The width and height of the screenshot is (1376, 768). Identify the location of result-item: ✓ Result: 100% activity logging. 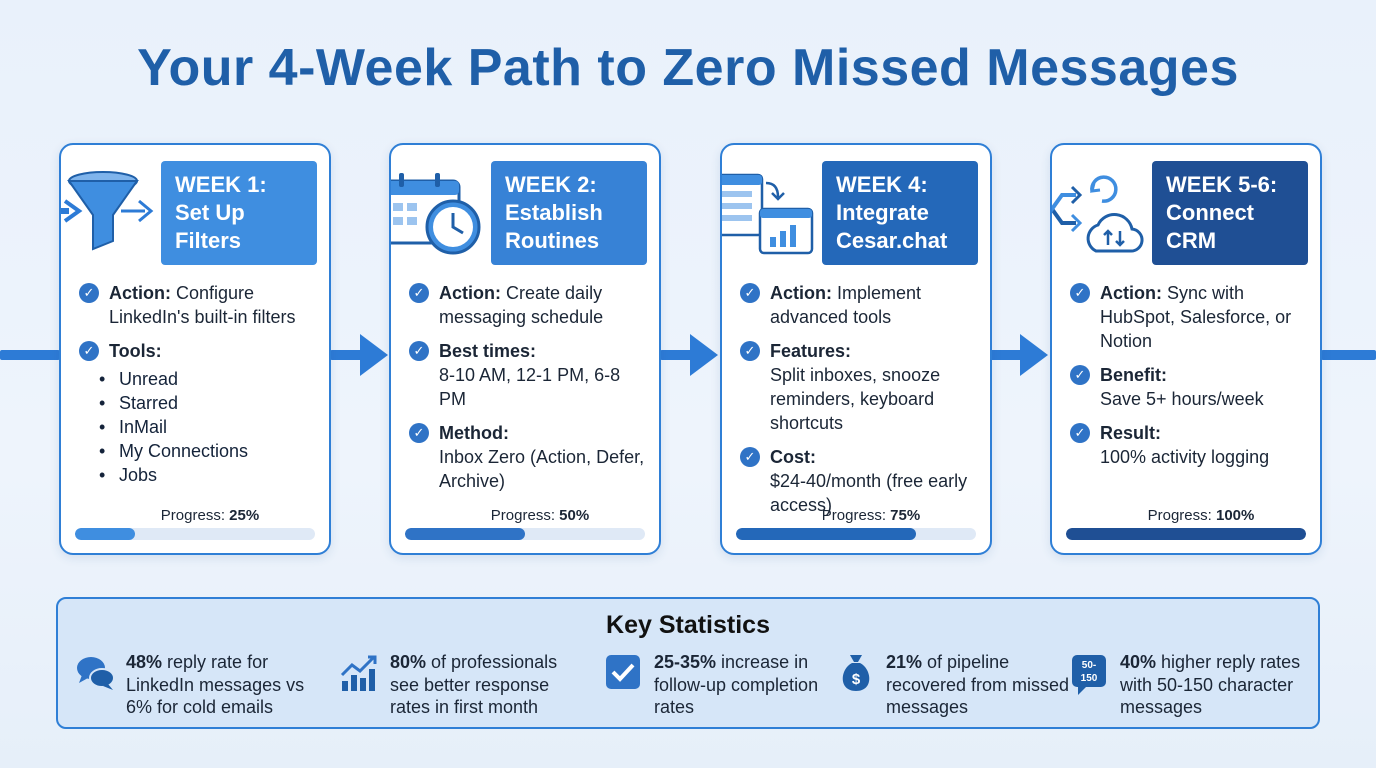
(1189, 445).